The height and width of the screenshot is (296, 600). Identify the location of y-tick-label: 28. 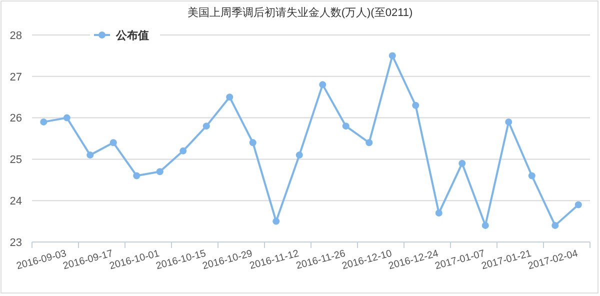
(16, 36).